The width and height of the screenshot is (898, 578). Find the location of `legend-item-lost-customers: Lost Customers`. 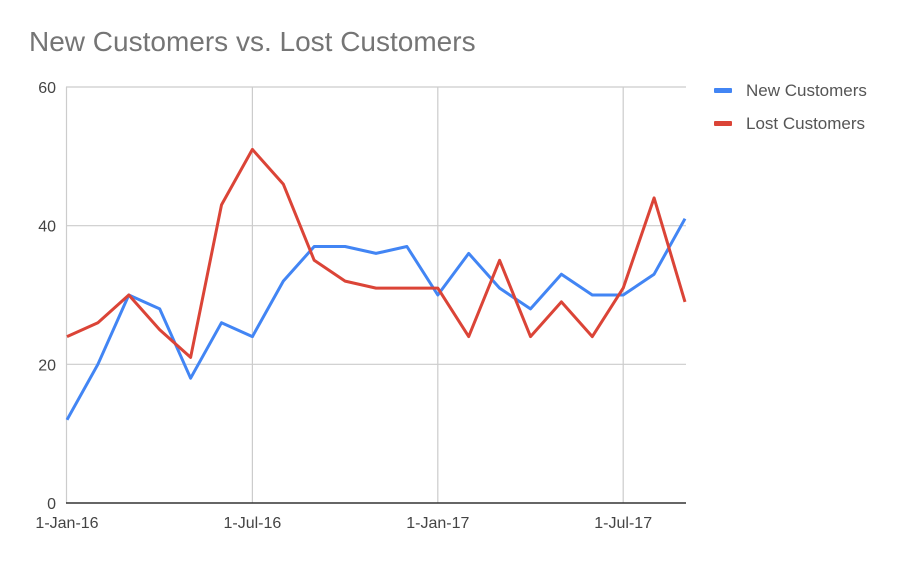

legend-item-lost-customers: Lost Customers is located at coordinates (790, 123).